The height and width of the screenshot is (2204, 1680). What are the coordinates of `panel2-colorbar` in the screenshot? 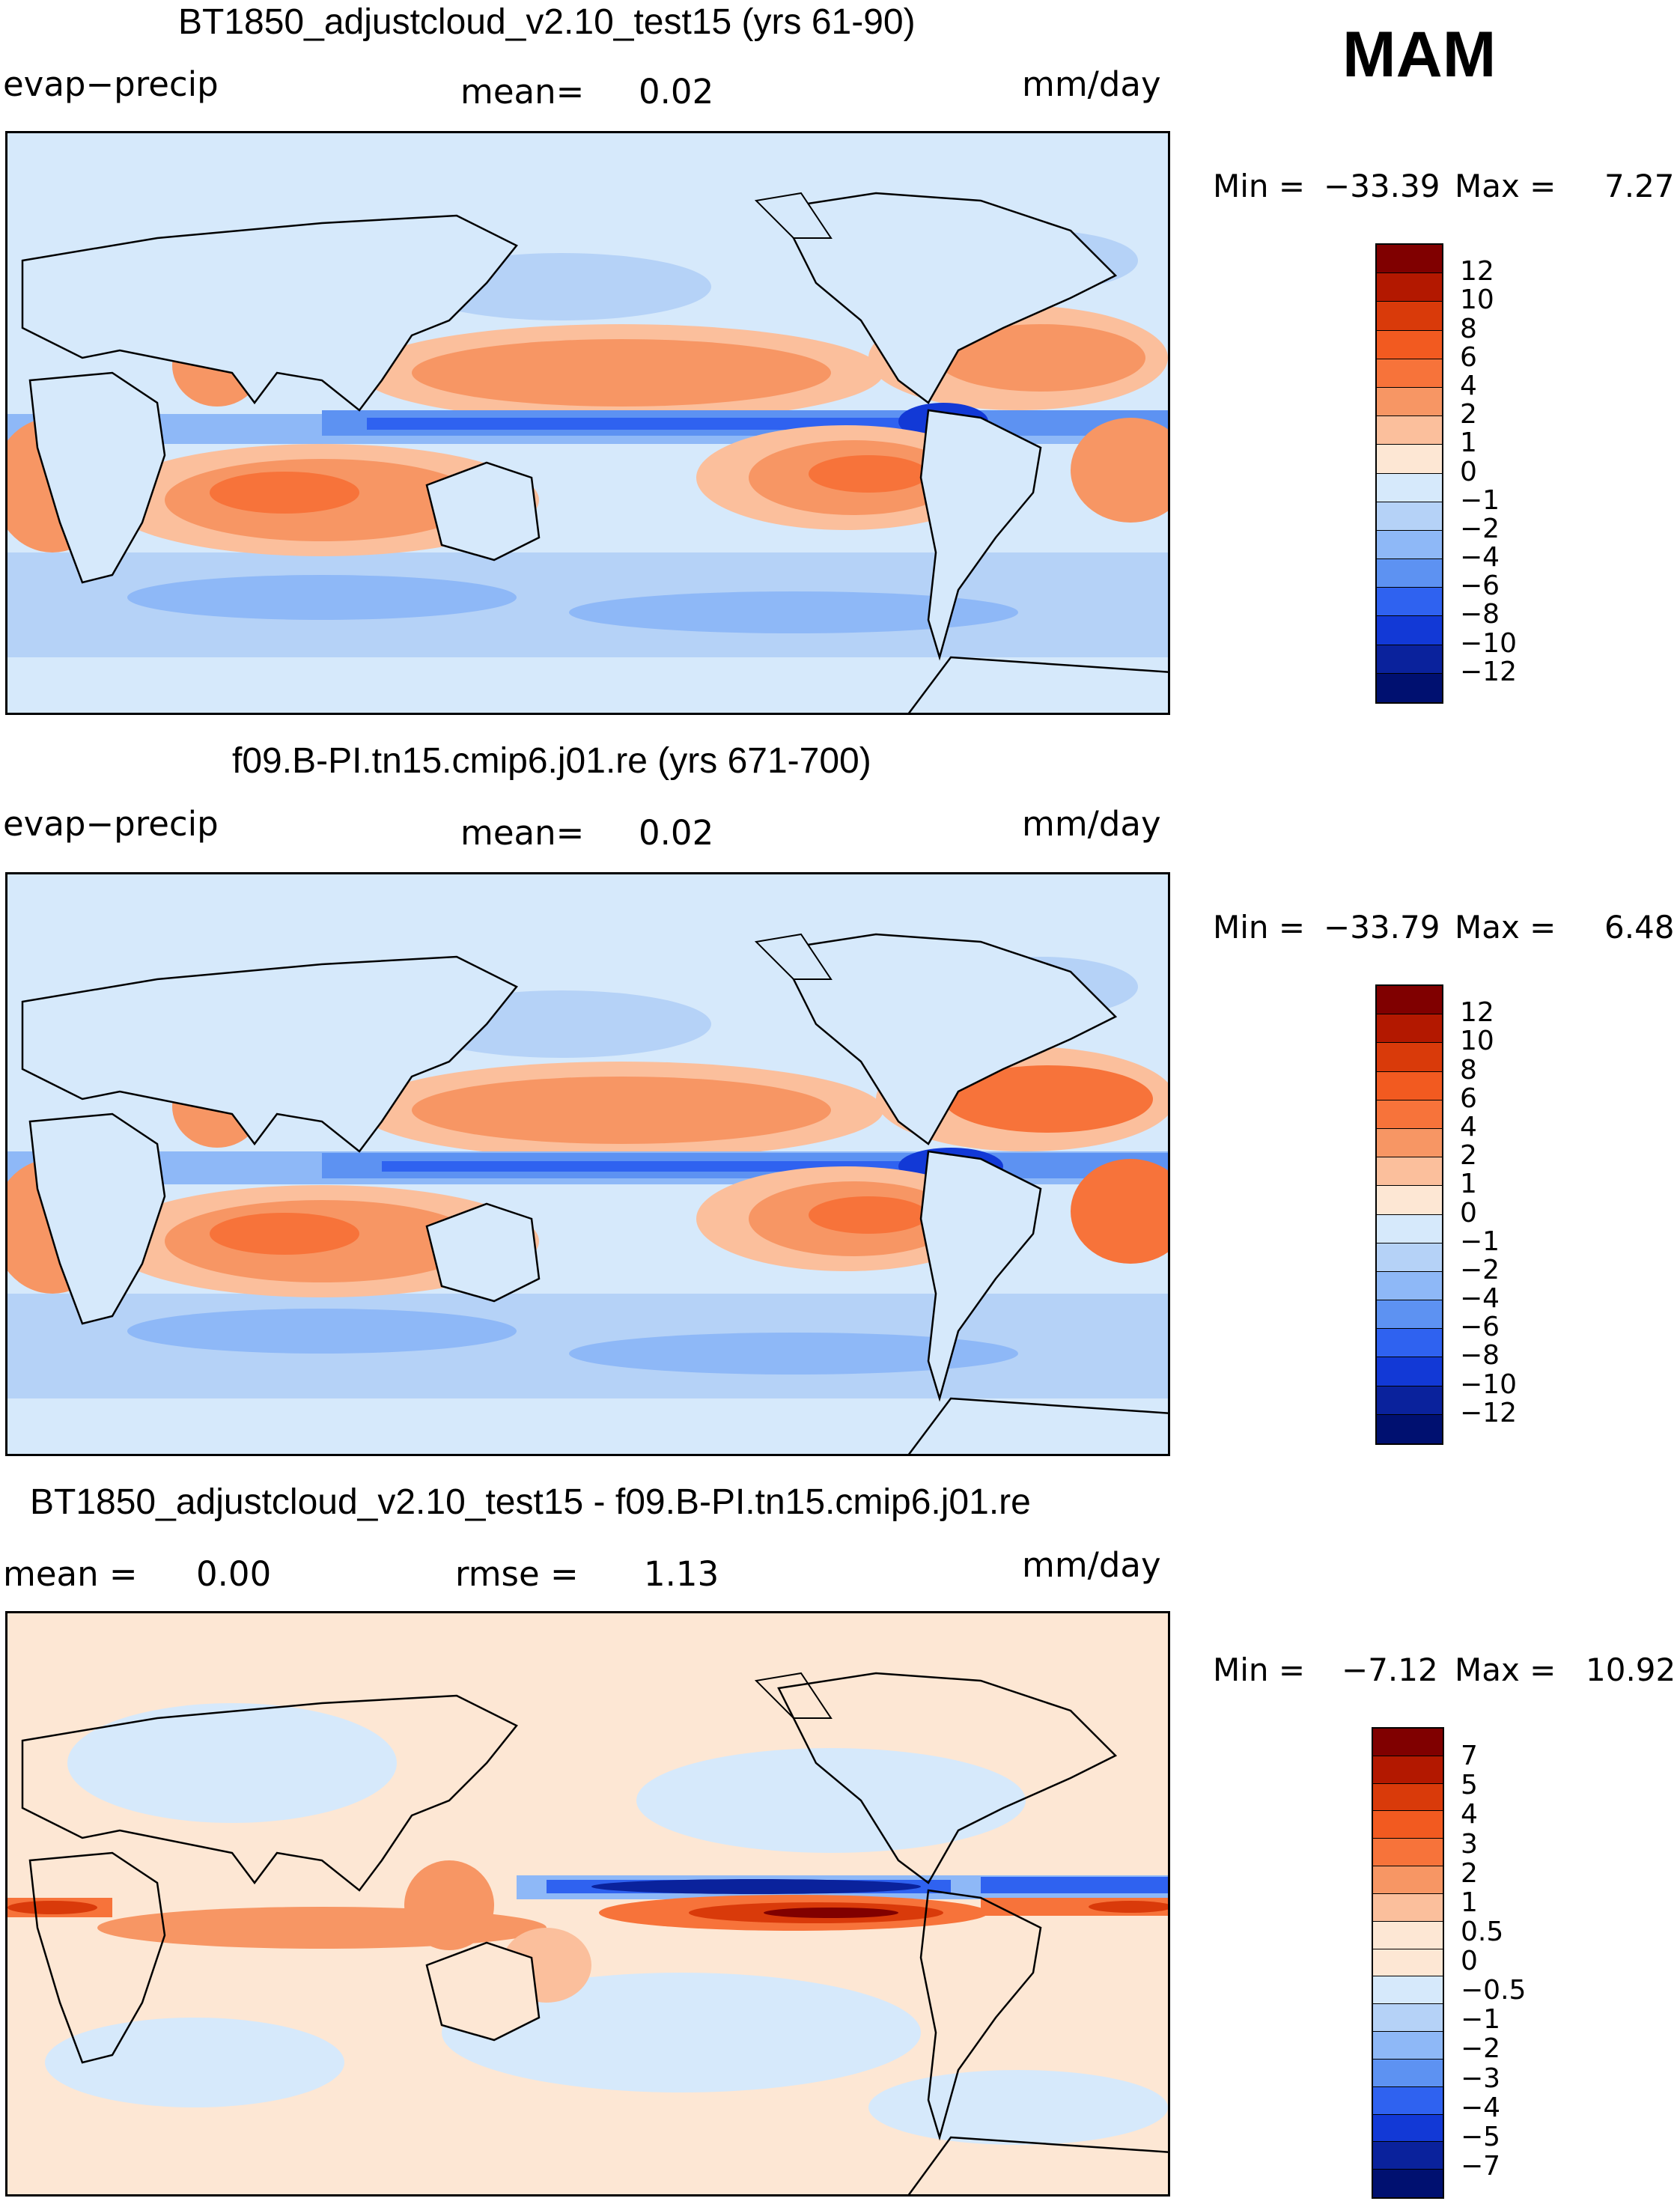 It's located at (1409, 1214).